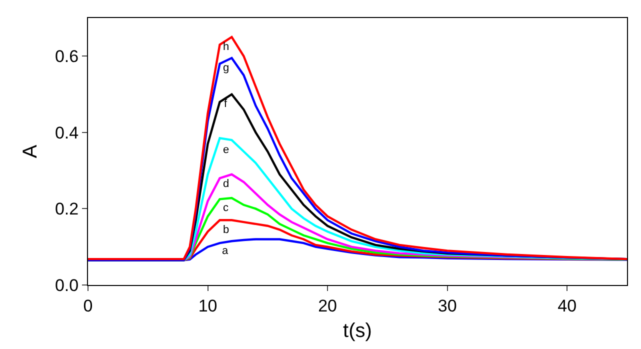 This screenshot has height=349, width=641. What do you see at coordinates (447, 306) in the screenshot?
I see `x-tick-label: 30` at bounding box center [447, 306].